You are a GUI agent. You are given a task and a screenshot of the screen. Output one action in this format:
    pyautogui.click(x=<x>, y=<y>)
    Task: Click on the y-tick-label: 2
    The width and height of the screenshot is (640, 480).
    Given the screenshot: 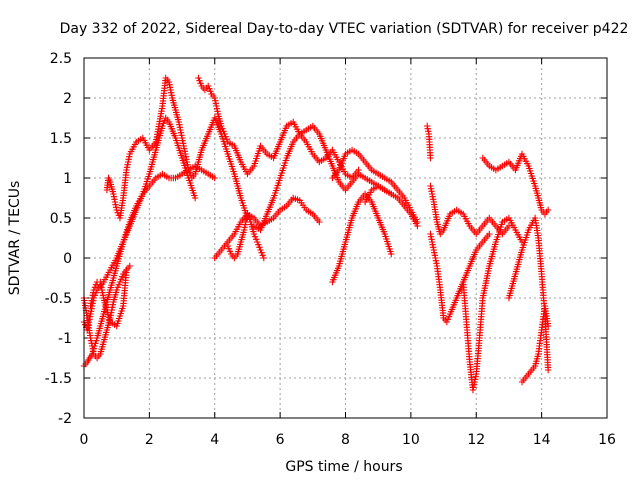 What is the action you would take?
    pyautogui.click(x=67, y=99)
    